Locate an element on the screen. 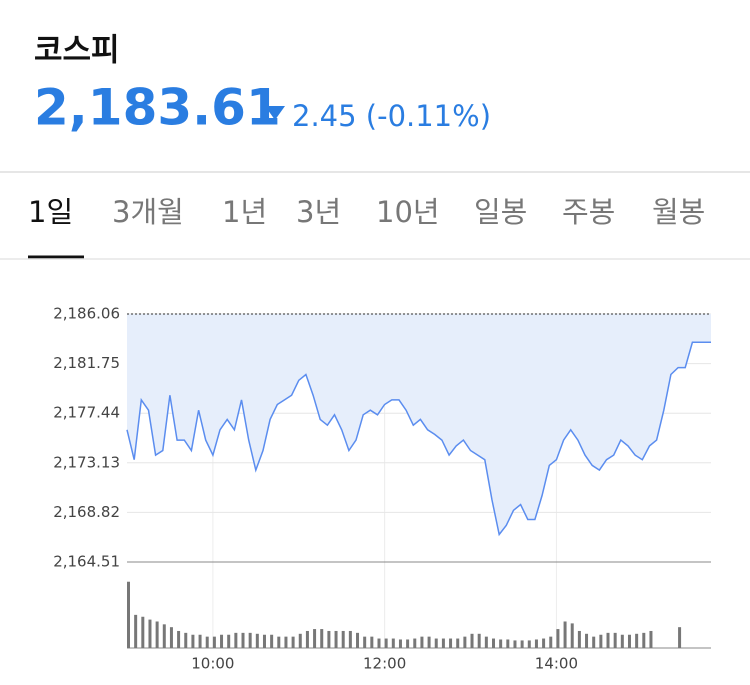 This screenshot has width=750, height=685. down-arrow is located at coordinates (275, 113).